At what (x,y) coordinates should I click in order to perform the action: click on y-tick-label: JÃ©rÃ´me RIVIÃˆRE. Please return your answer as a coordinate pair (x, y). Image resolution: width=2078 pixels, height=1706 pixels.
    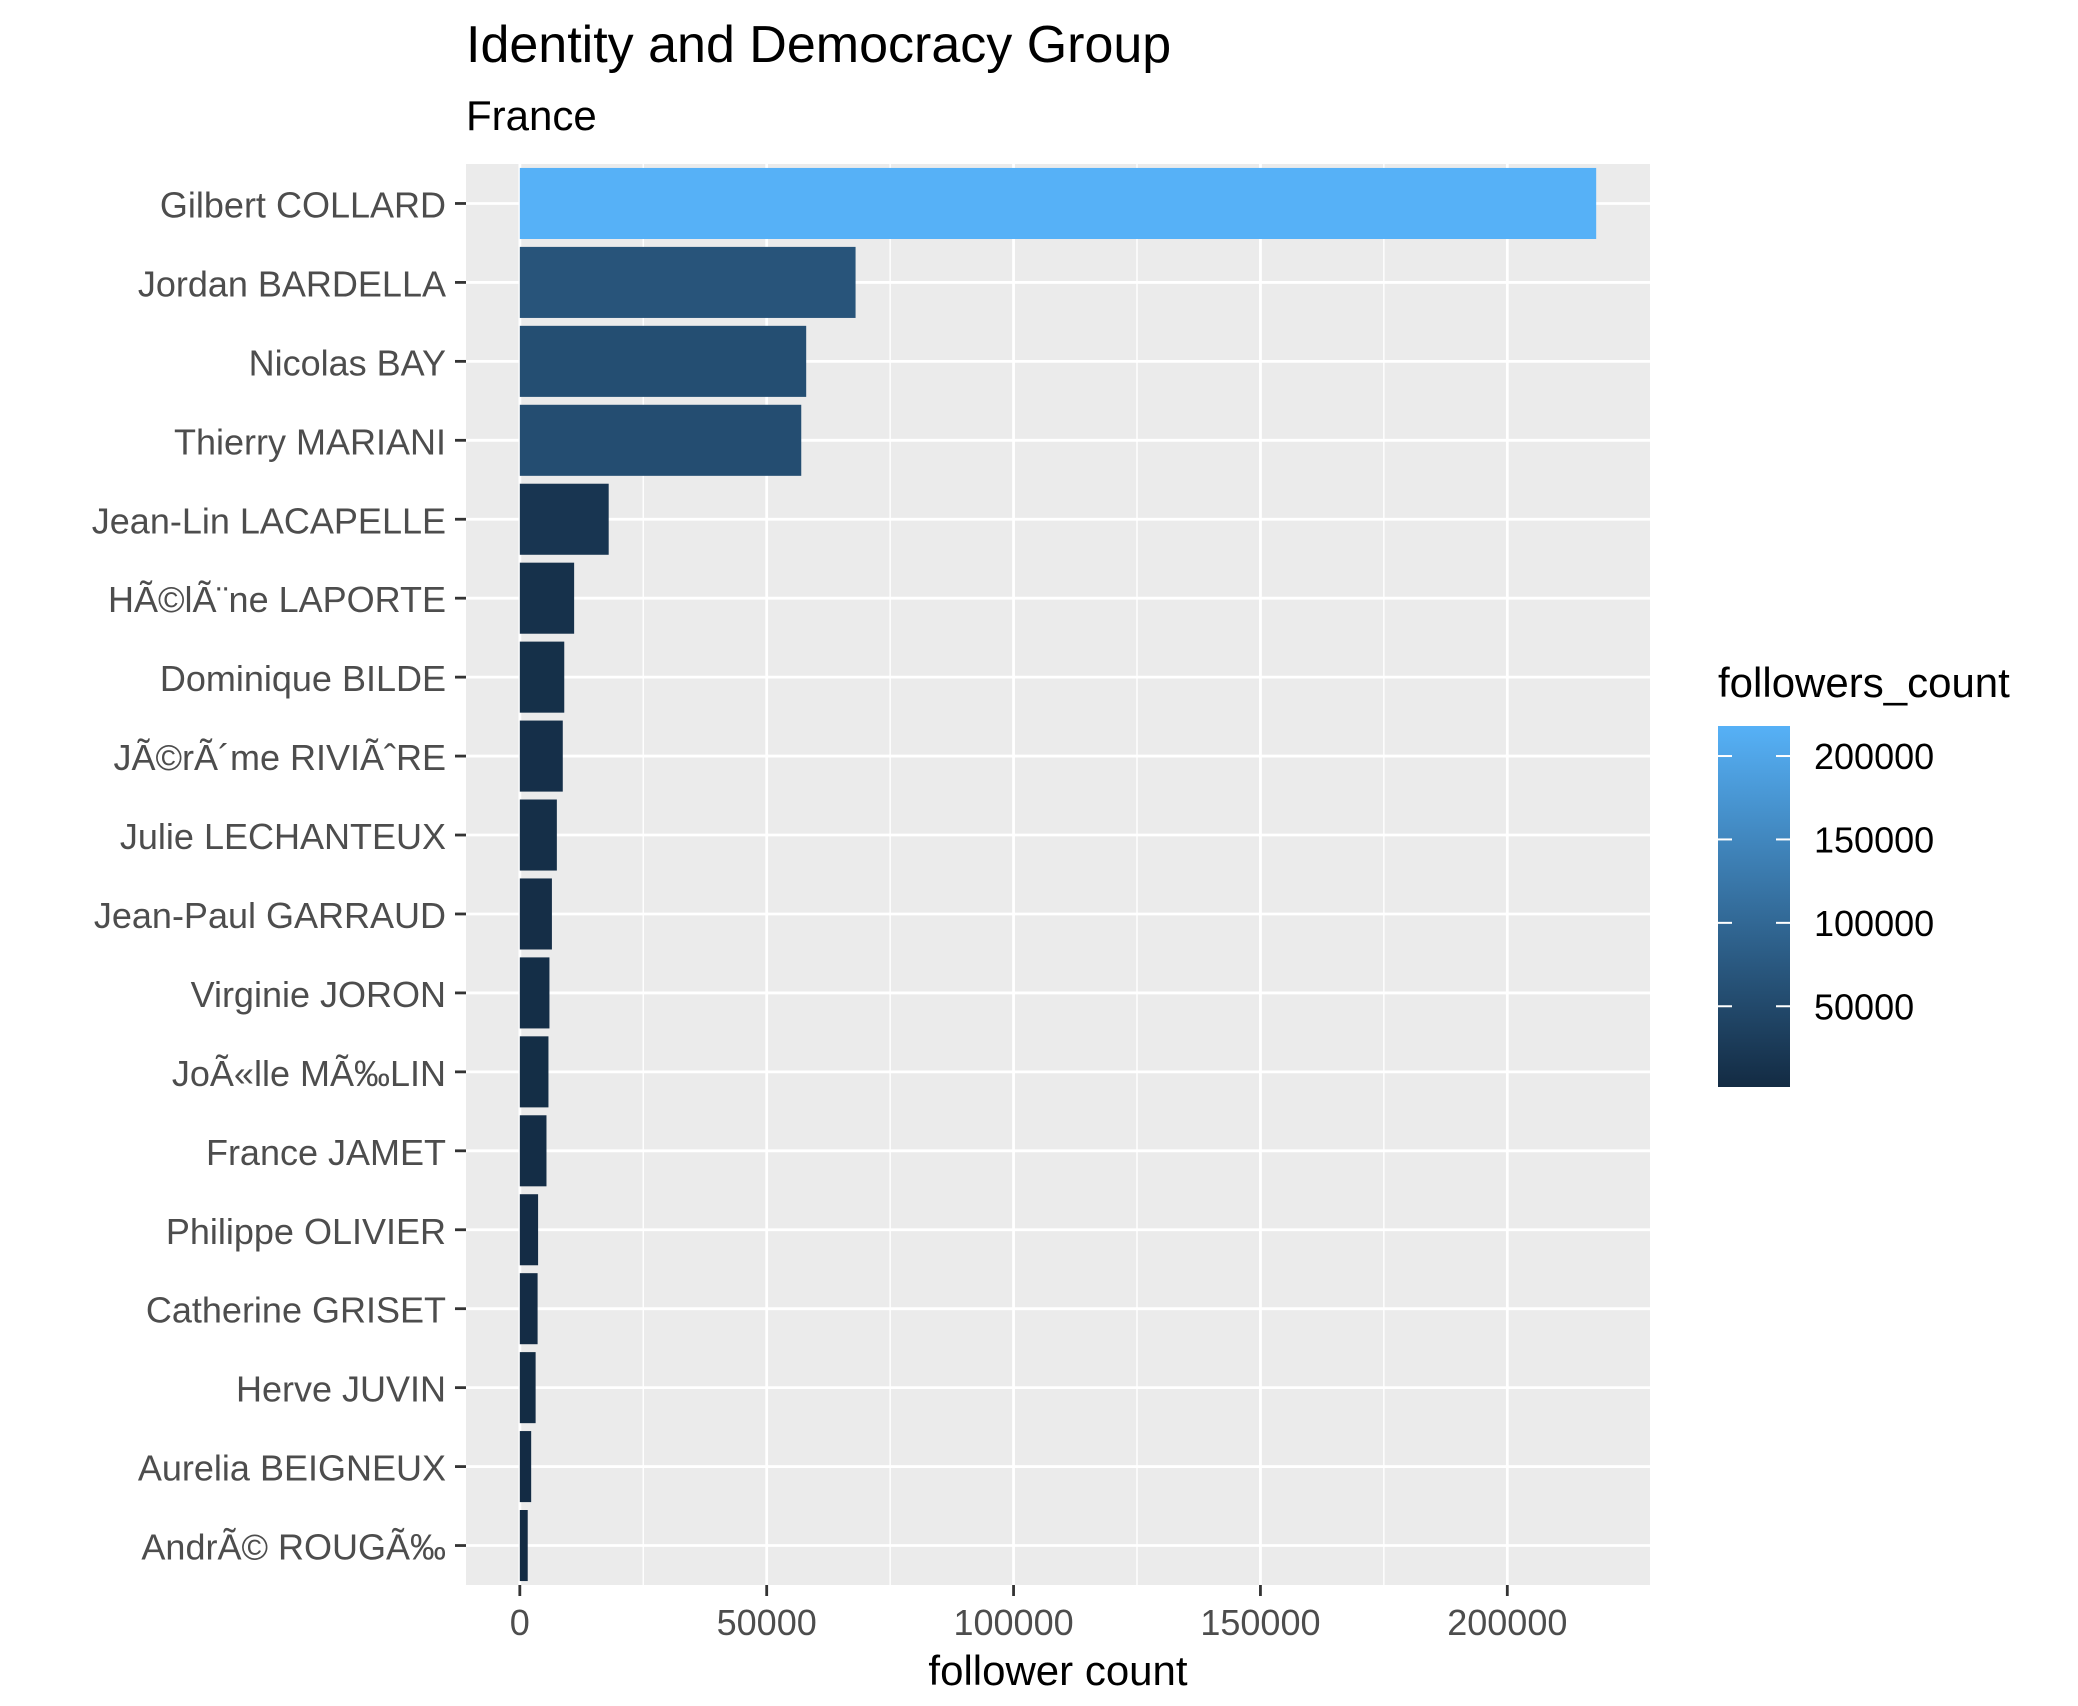
    Looking at the image, I should click on (279, 757).